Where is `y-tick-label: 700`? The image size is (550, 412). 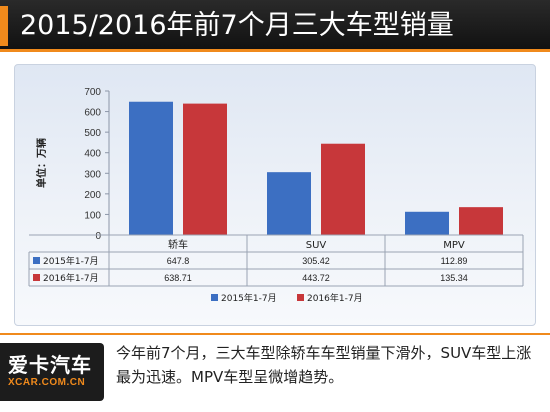 y-tick-label: 700 is located at coordinates (92, 92).